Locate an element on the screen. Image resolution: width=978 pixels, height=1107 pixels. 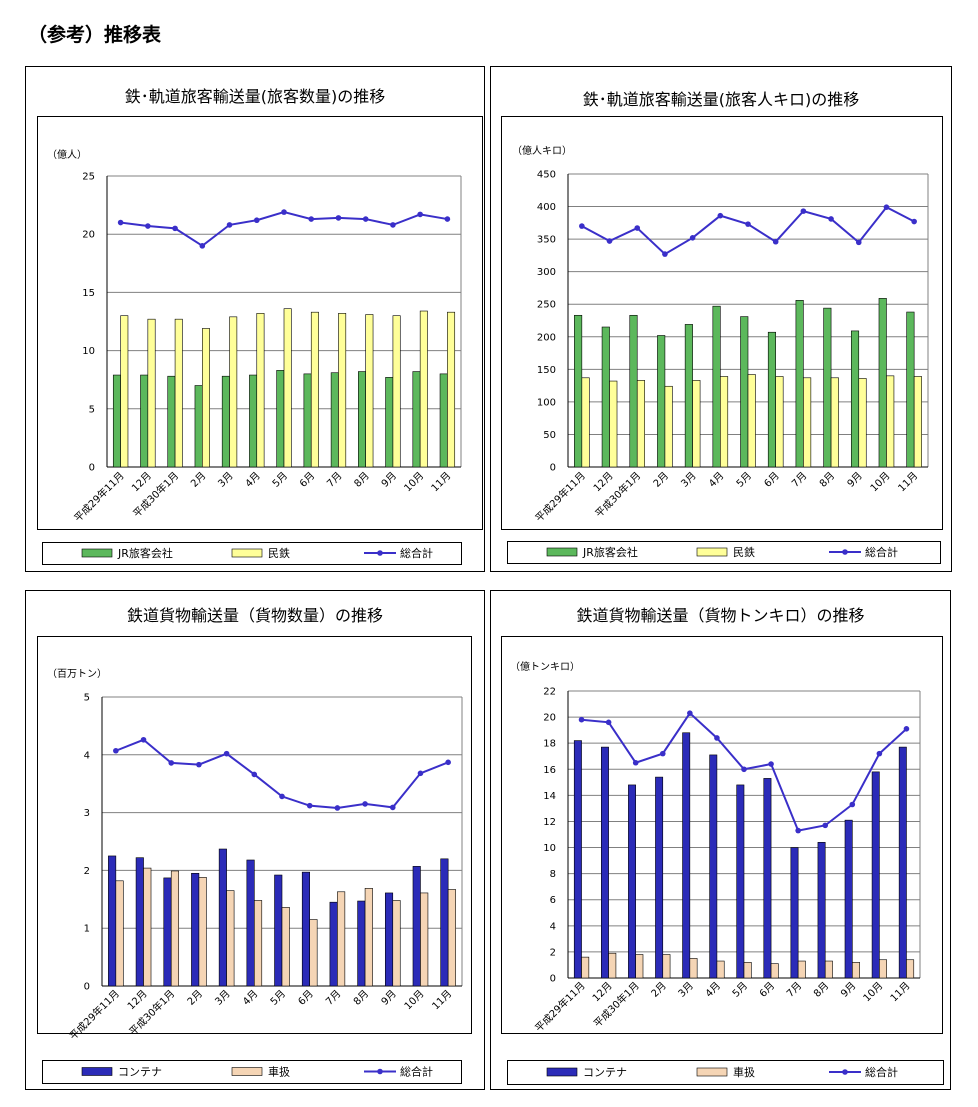
page-heading: （参考）推移表 is located at coordinates (95, 35).